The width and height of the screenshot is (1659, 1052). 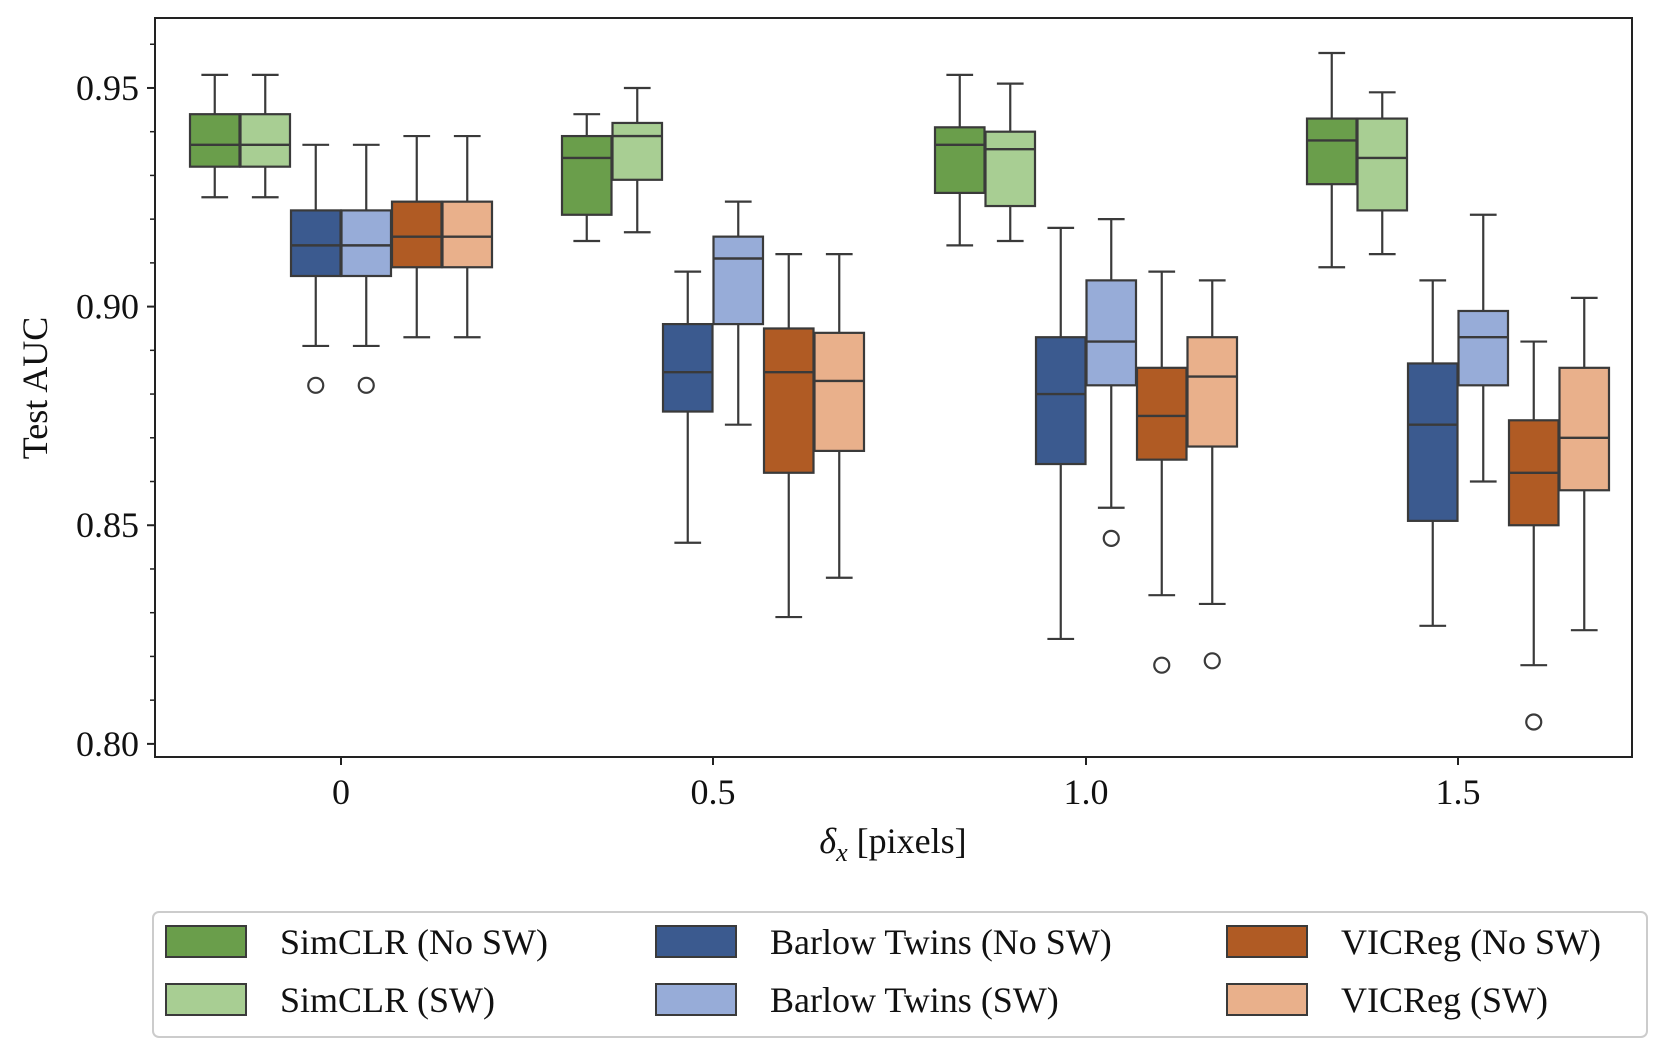 What do you see at coordinates (907, 841) in the screenshot?
I see `x-axis-title-unit: [pixels]` at bounding box center [907, 841].